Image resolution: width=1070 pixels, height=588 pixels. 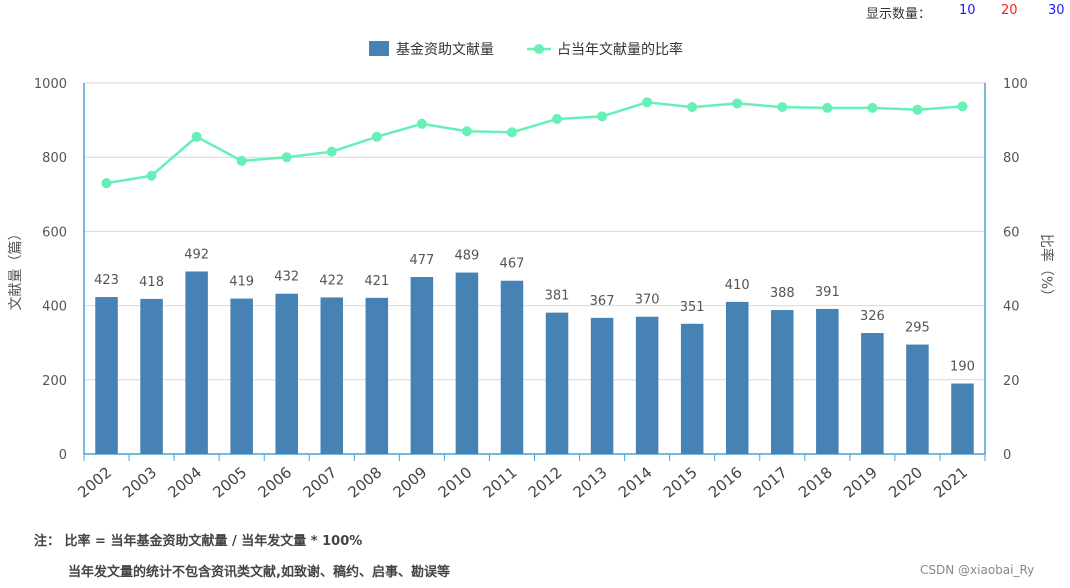 What do you see at coordinates (151, 282) in the screenshot?
I see `bar-value-label: 418` at bounding box center [151, 282].